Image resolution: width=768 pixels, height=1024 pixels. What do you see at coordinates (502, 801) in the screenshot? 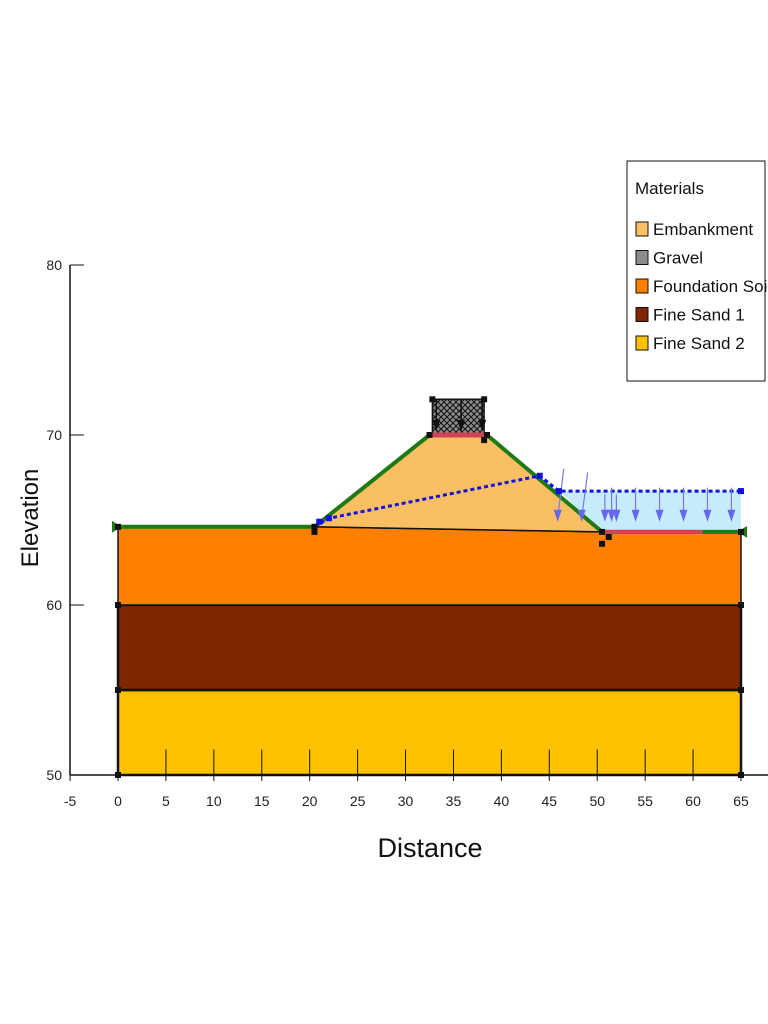
I see `x-tick-label: 40` at bounding box center [502, 801].